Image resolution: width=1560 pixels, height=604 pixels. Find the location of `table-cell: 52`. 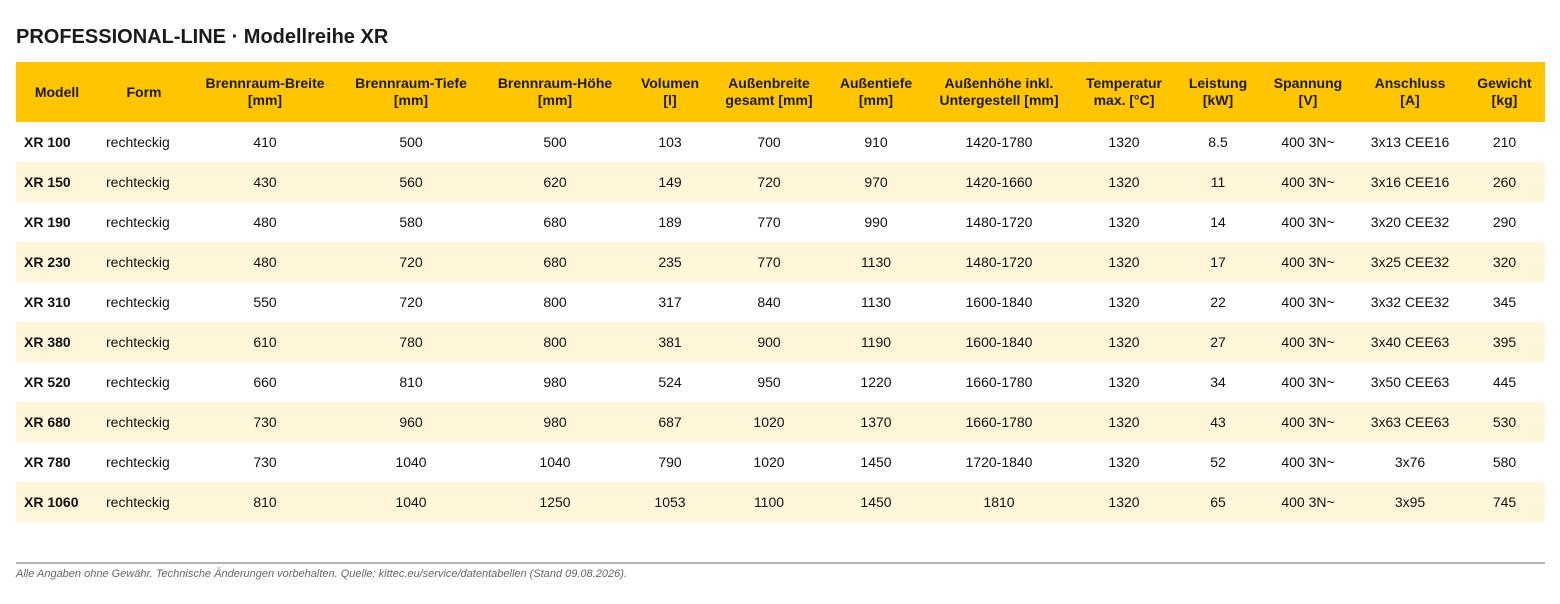

table-cell: 52 is located at coordinates (1218, 462).